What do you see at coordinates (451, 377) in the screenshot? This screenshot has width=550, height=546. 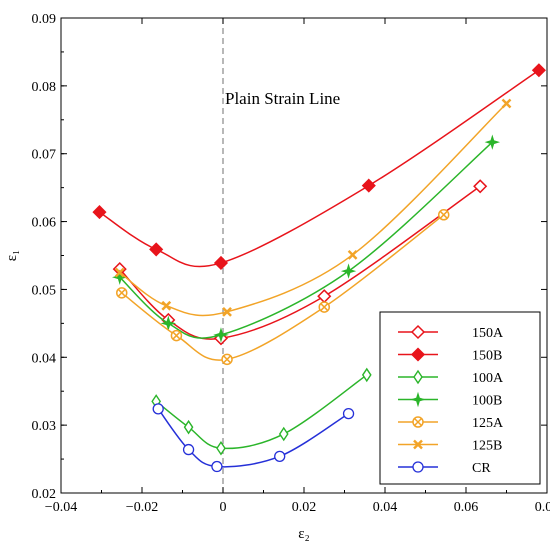 I see `legend-item-100A: 100A` at bounding box center [451, 377].